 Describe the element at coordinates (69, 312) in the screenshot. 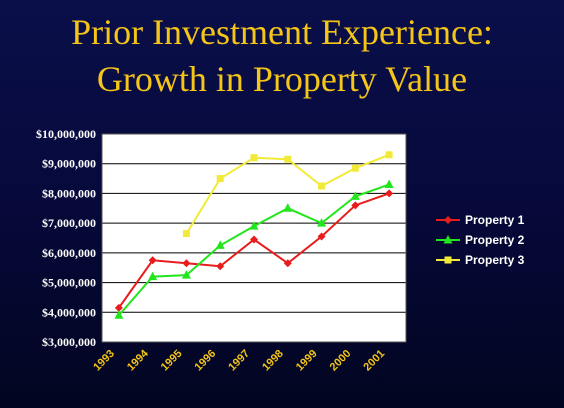

I see `y-tick-label: $4,000,000` at that location.